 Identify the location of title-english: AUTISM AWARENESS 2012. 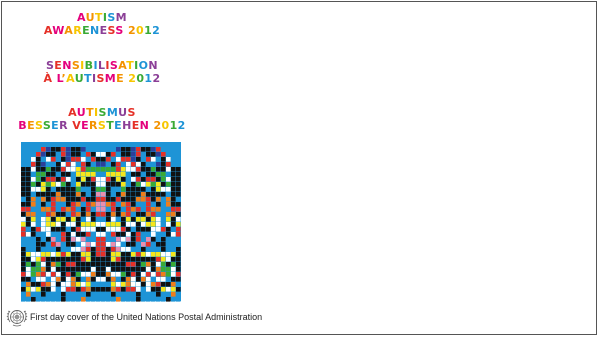
(102, 24).